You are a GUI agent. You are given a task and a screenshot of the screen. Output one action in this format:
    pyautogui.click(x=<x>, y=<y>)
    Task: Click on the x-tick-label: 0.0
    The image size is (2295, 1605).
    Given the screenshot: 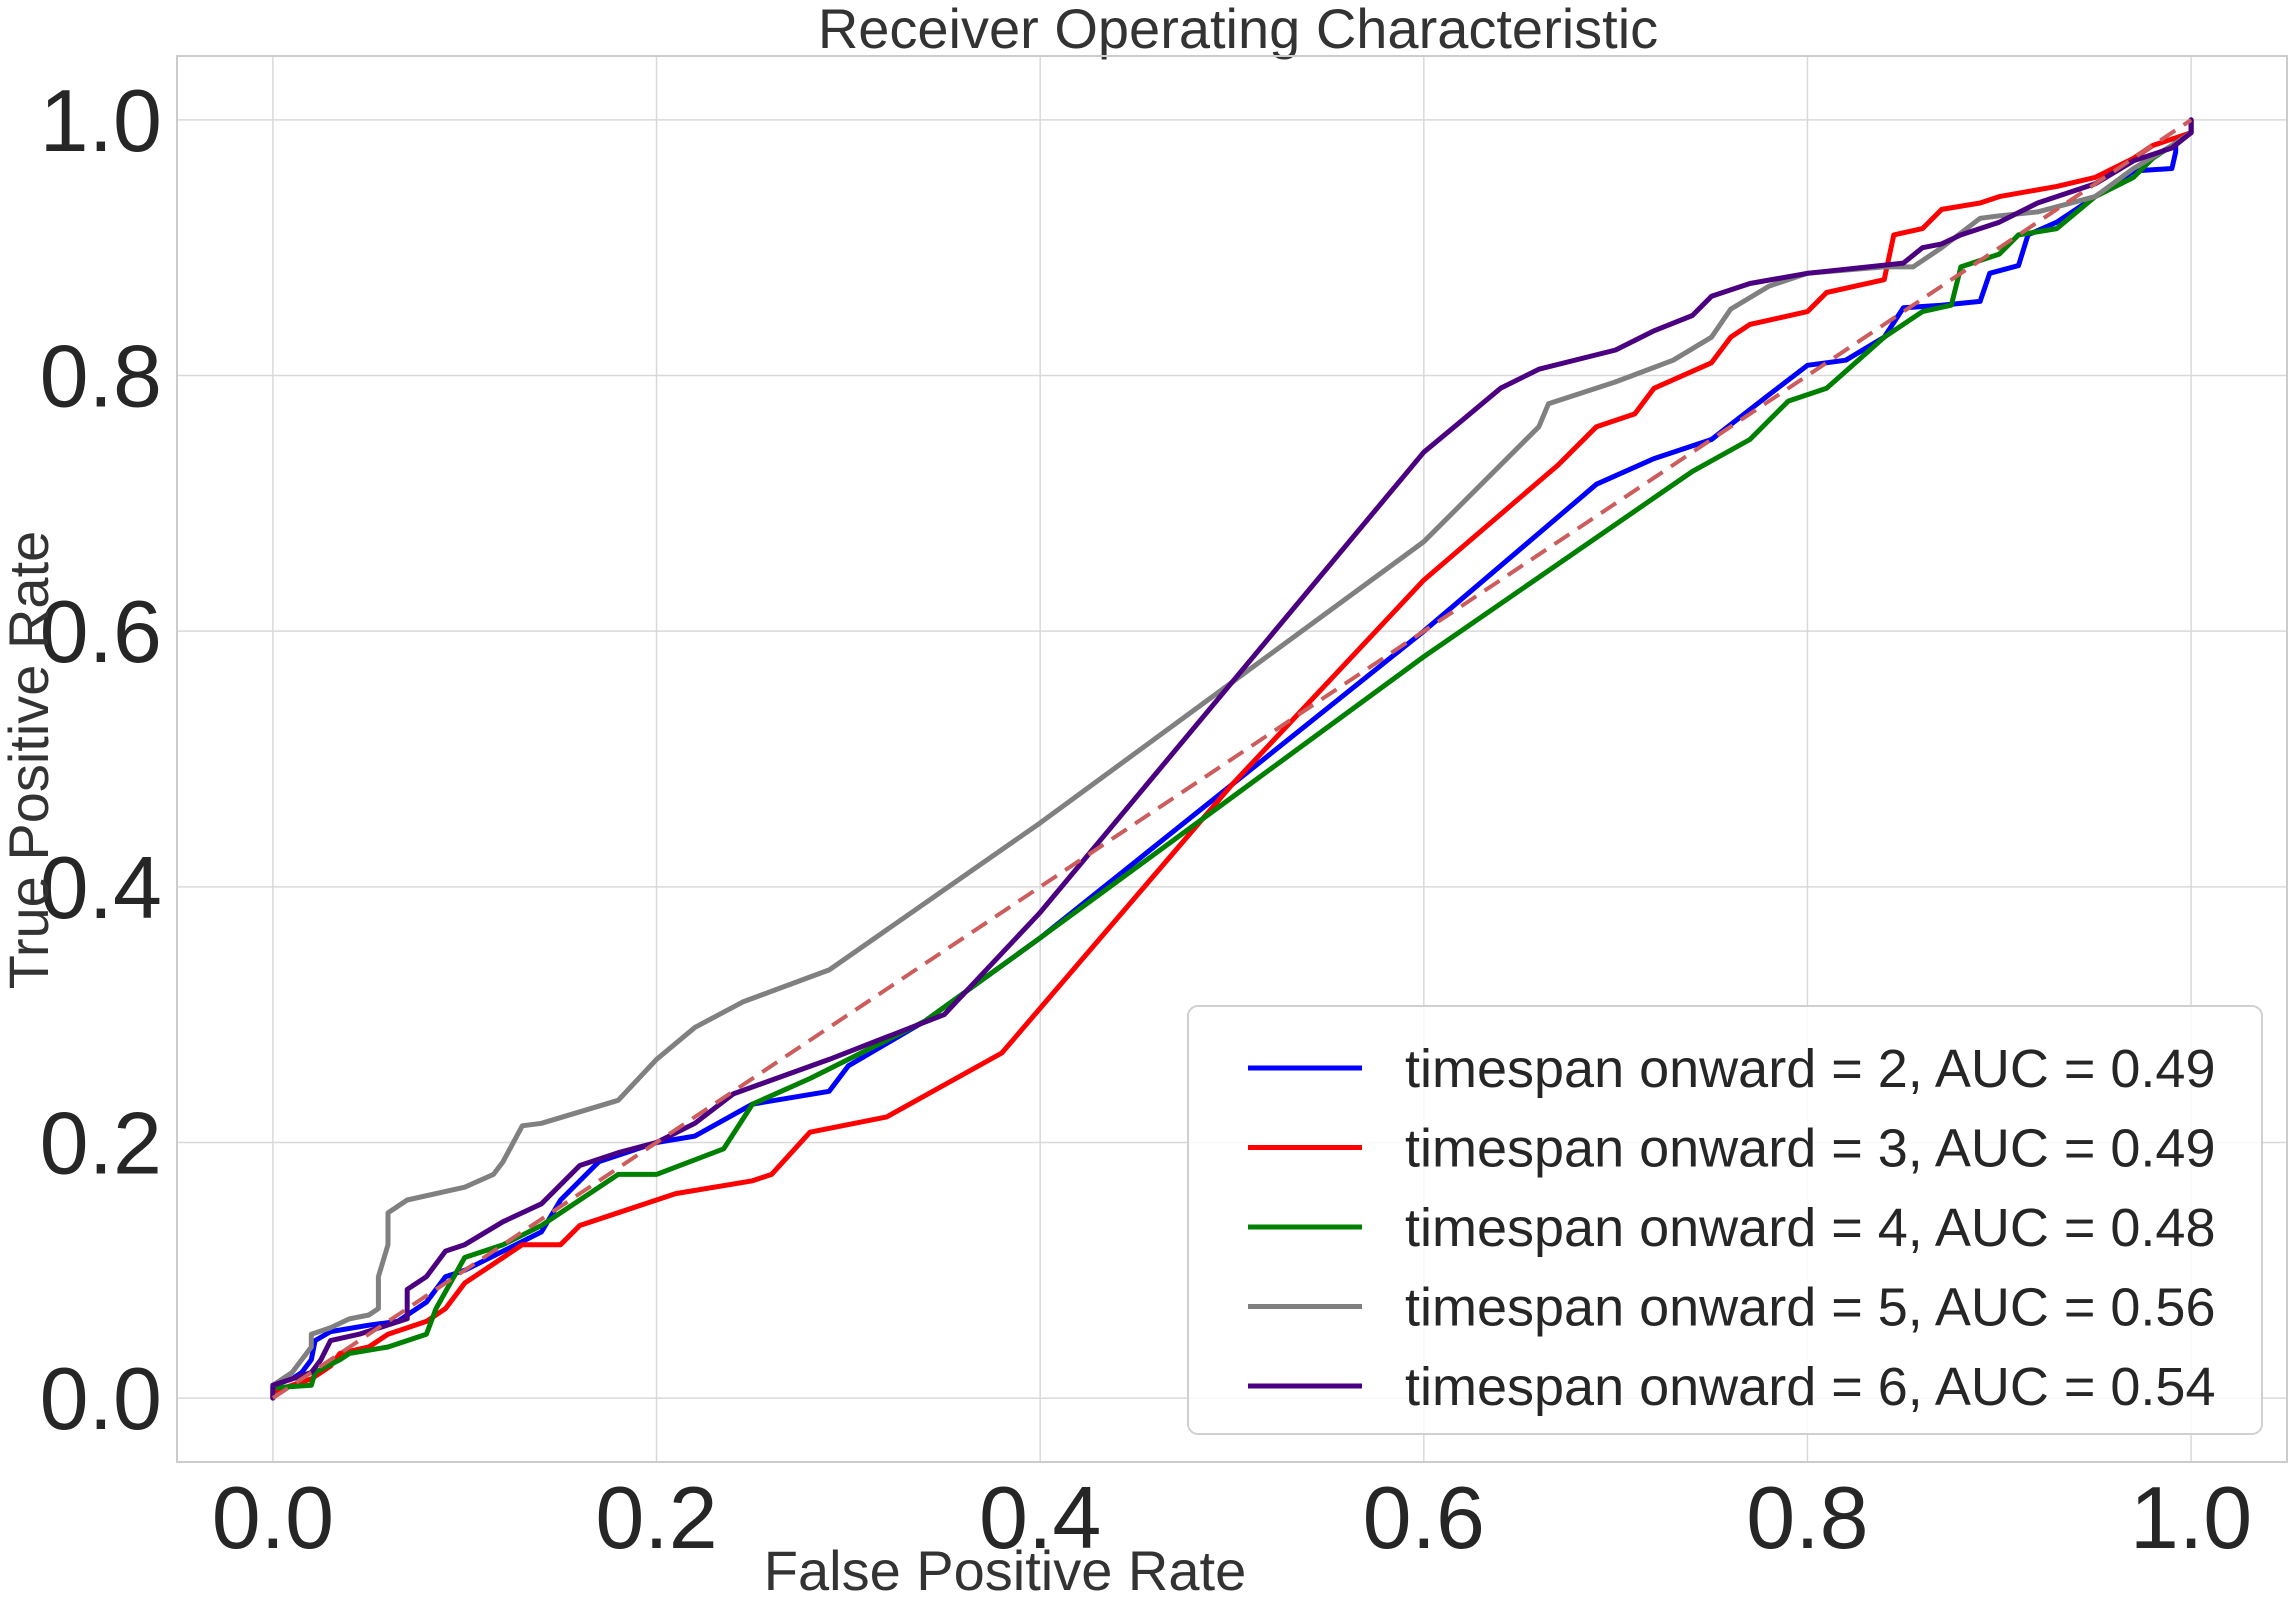 What is the action you would take?
    pyautogui.click(x=273, y=1517)
    